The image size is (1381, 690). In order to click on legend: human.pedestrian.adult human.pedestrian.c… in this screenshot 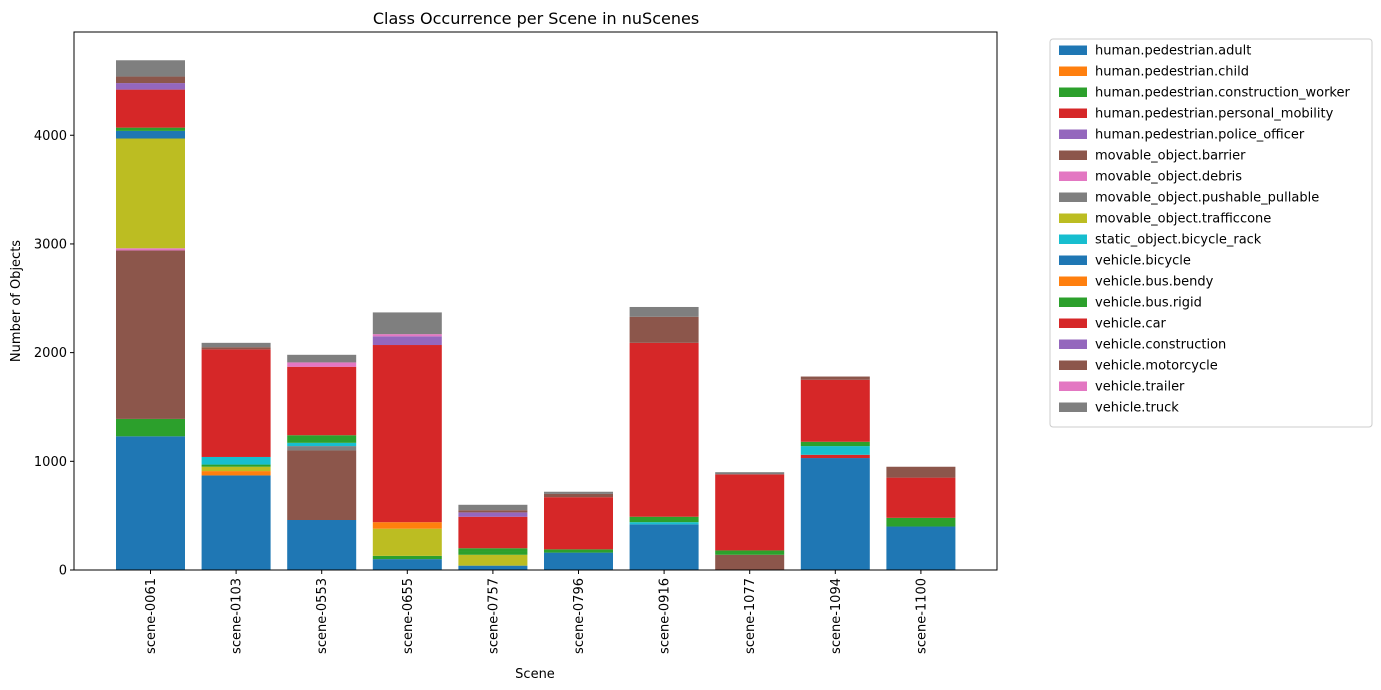, I will do `click(1211, 233)`.